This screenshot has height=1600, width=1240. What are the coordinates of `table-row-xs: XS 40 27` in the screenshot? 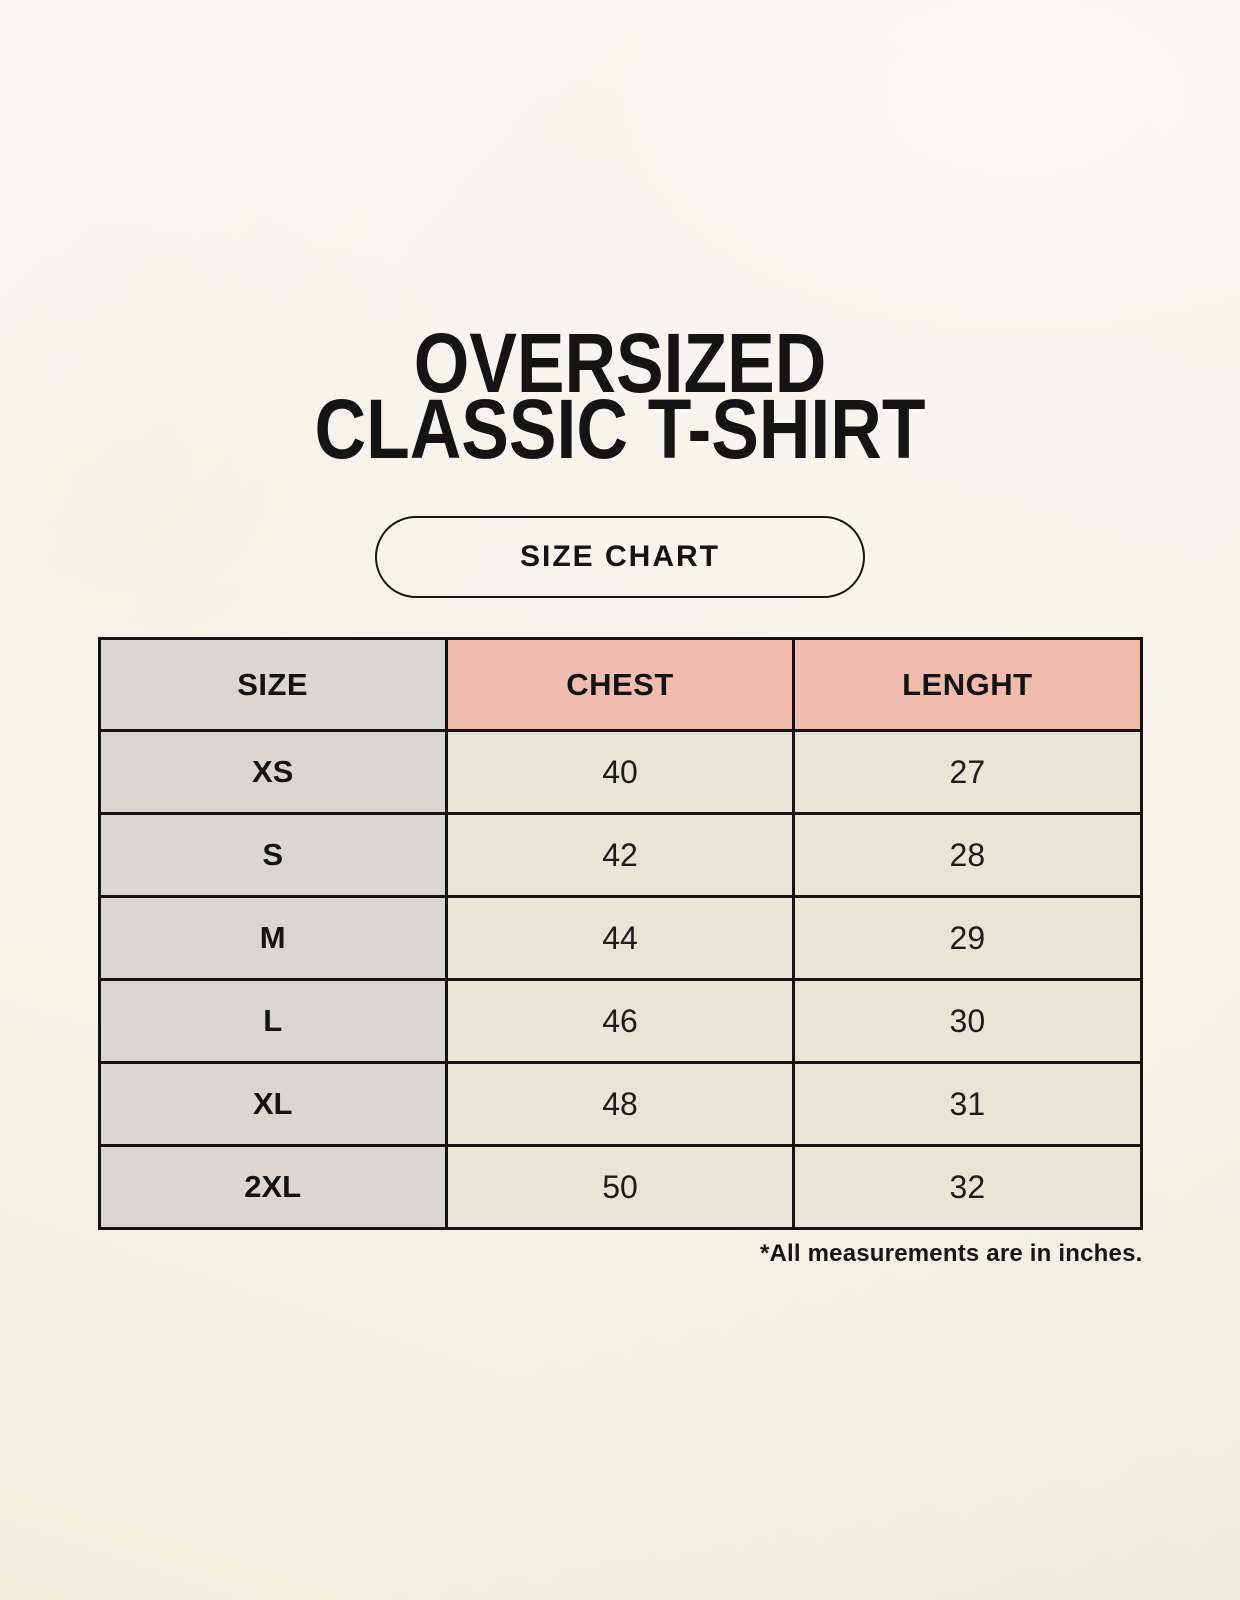 It's located at (620, 772).